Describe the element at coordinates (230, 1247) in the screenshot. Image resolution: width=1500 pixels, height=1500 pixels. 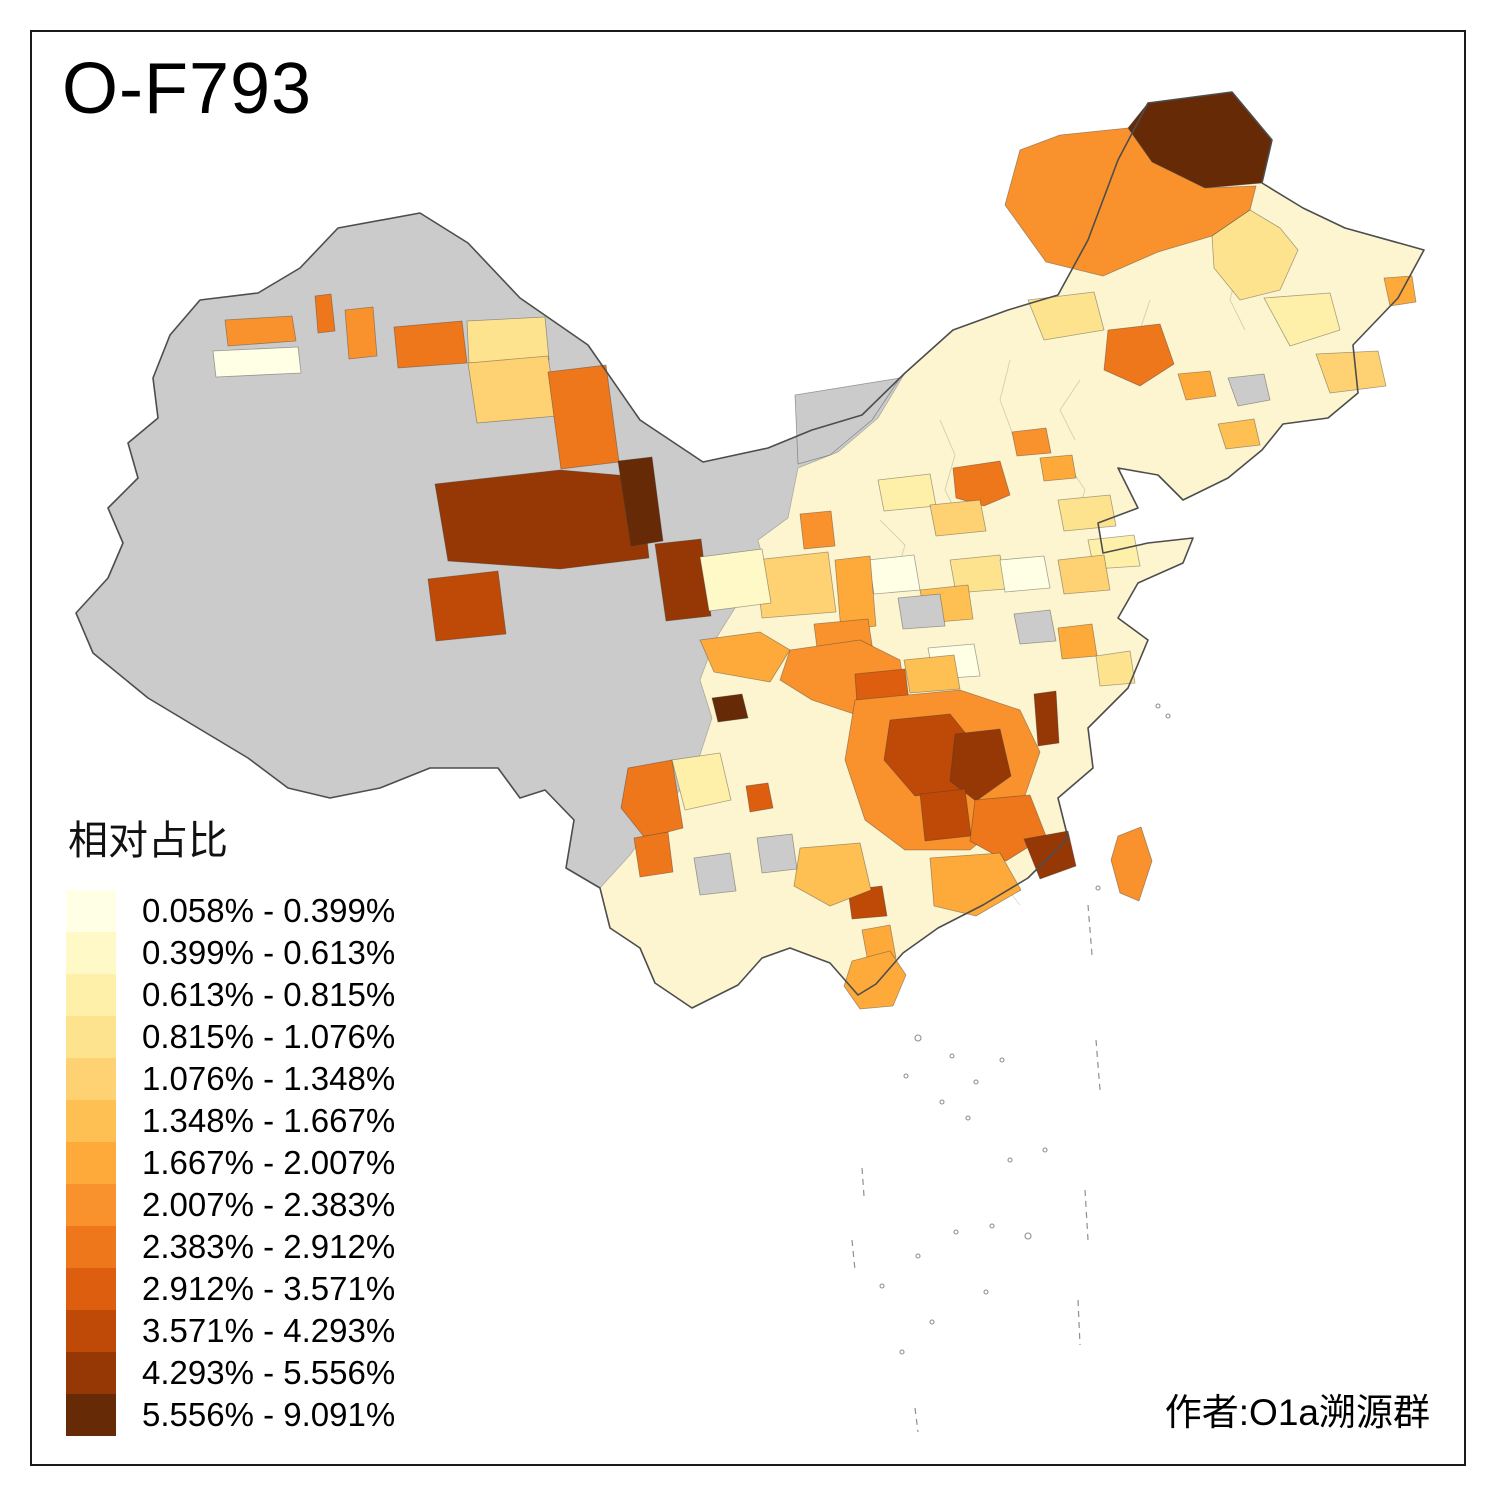
I see `legend-item-9: 2.383% - 2.912%` at that location.